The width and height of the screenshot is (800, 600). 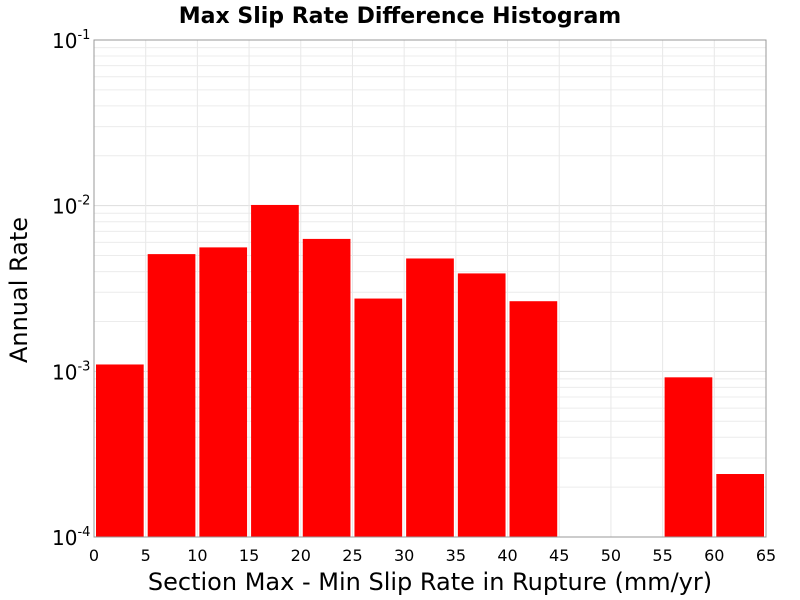 What do you see at coordinates (714, 555) in the screenshot?
I see `x-tick-label: 60` at bounding box center [714, 555].